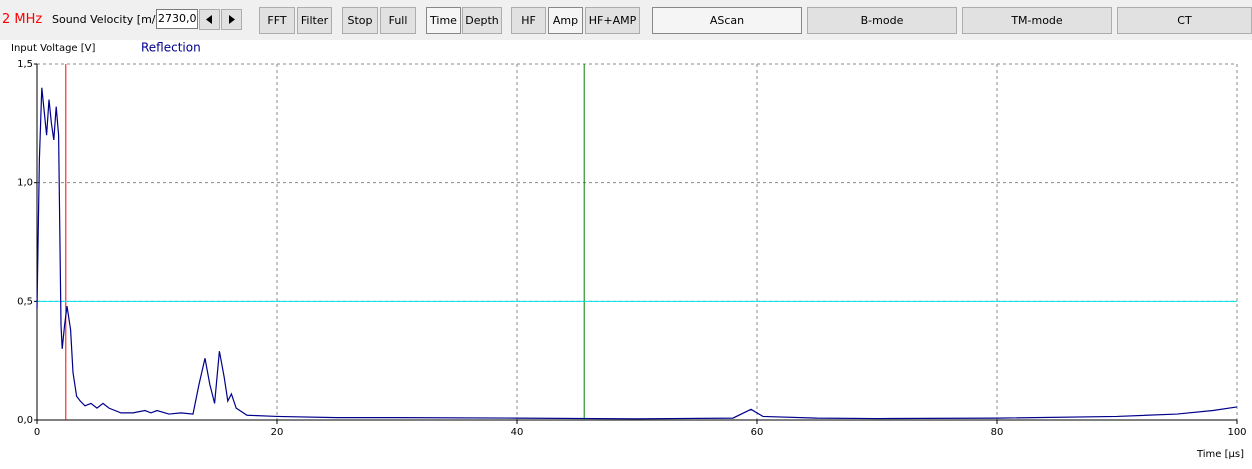  I want to click on y-tick-label: 0,0, so click(25, 420).